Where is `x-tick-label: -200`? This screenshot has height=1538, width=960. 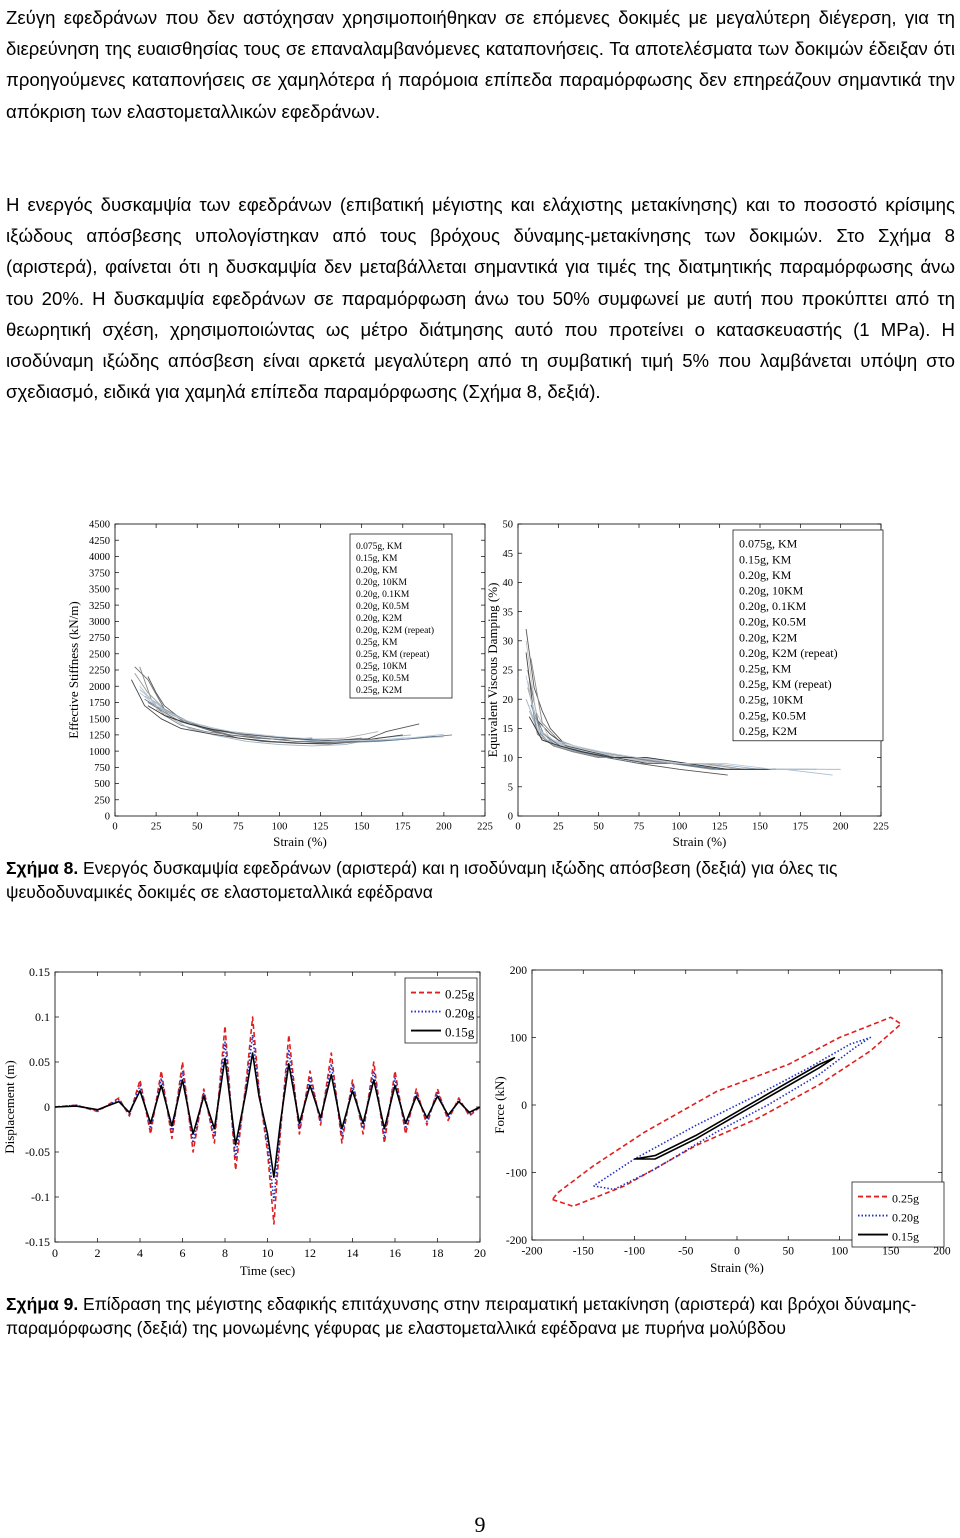
x-tick-label: -200 is located at coordinates (531, 1252).